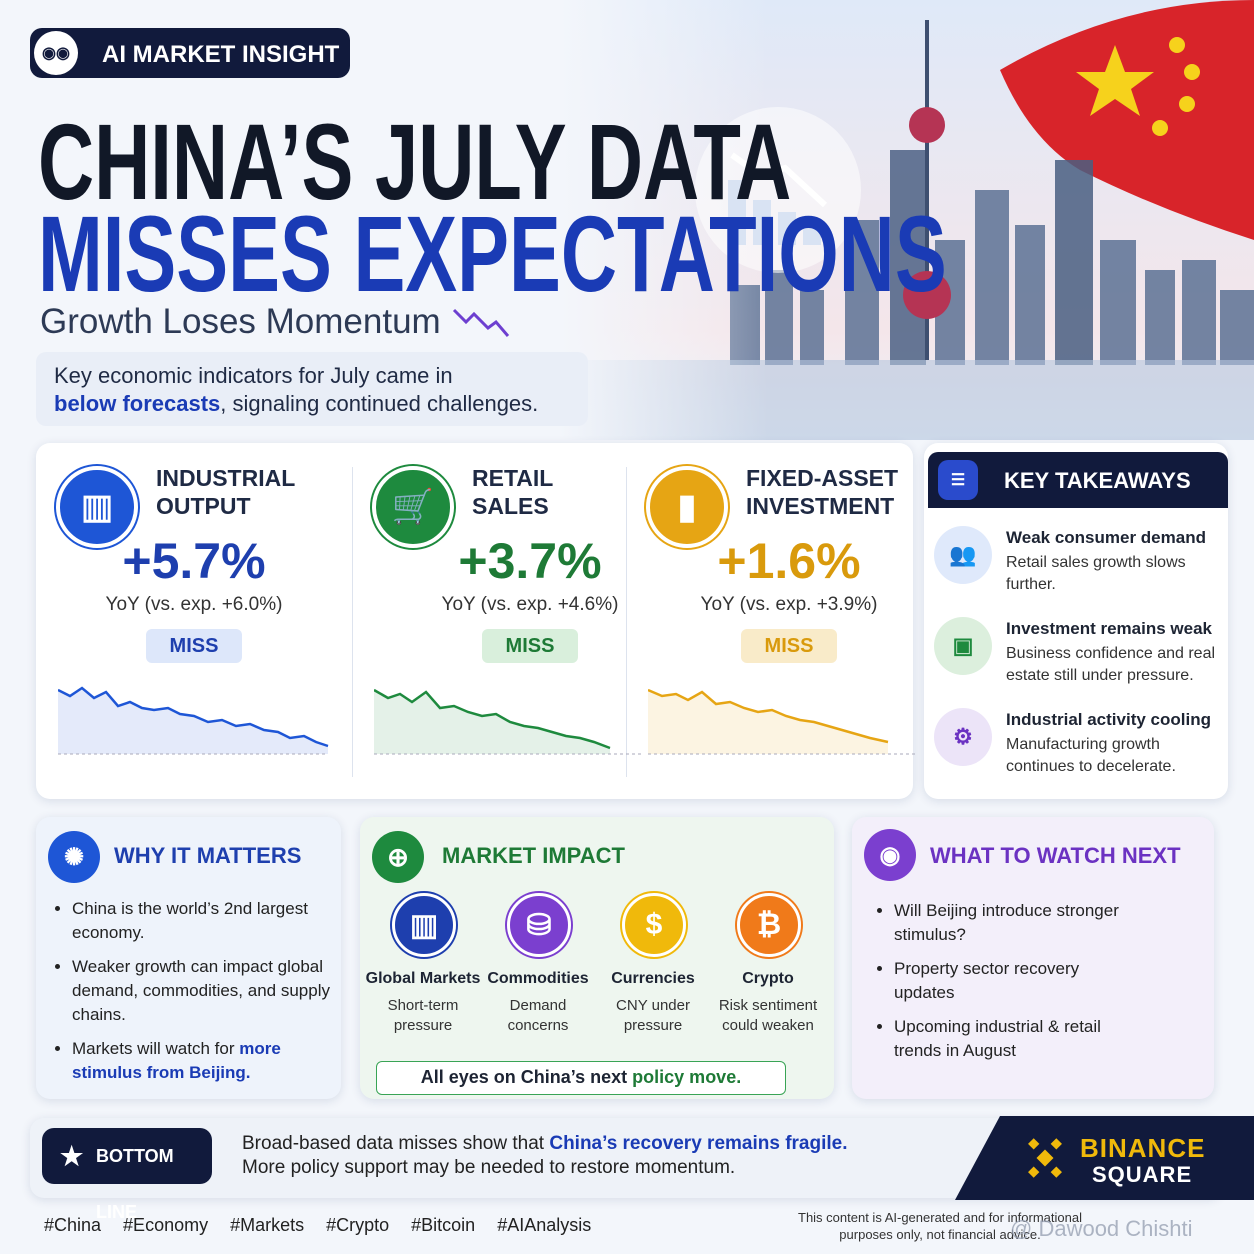 The image size is (1254, 1254). What do you see at coordinates (653, 964) in the screenshot?
I see `market-item: $ Currencies CNY under pressure` at bounding box center [653, 964].